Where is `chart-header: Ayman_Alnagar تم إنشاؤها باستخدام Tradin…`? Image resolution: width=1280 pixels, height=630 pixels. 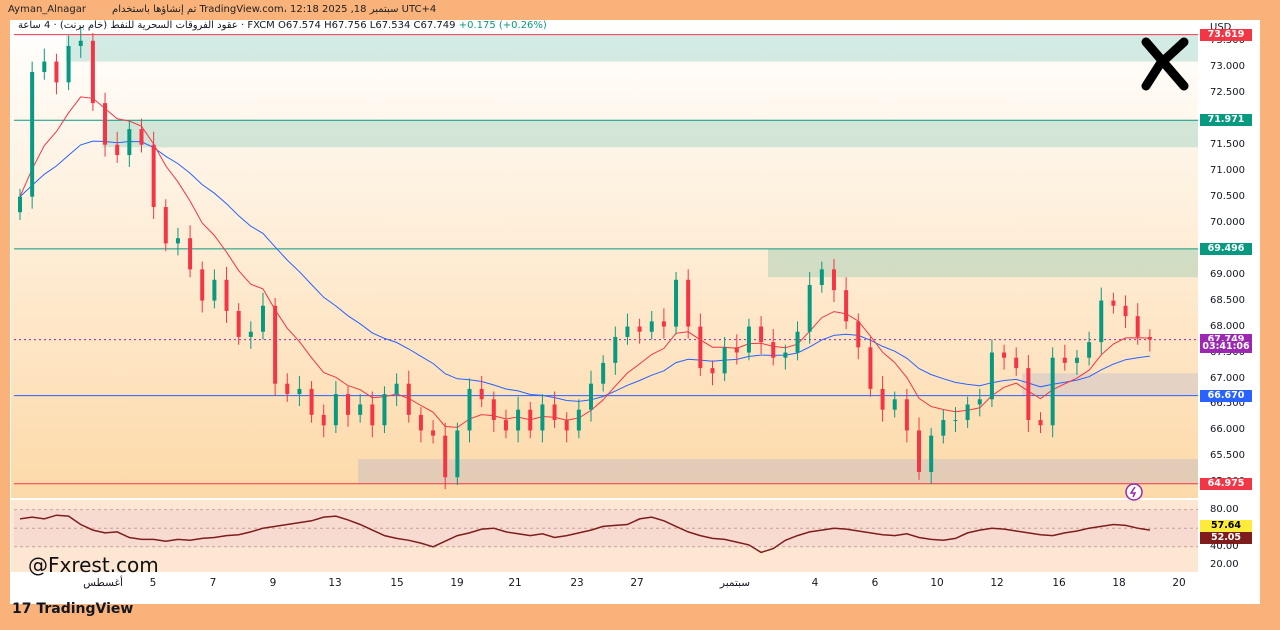
chart-header: Ayman_Alnagar تم إنشاؤها باستخدام Tradin… is located at coordinates (640, 9).